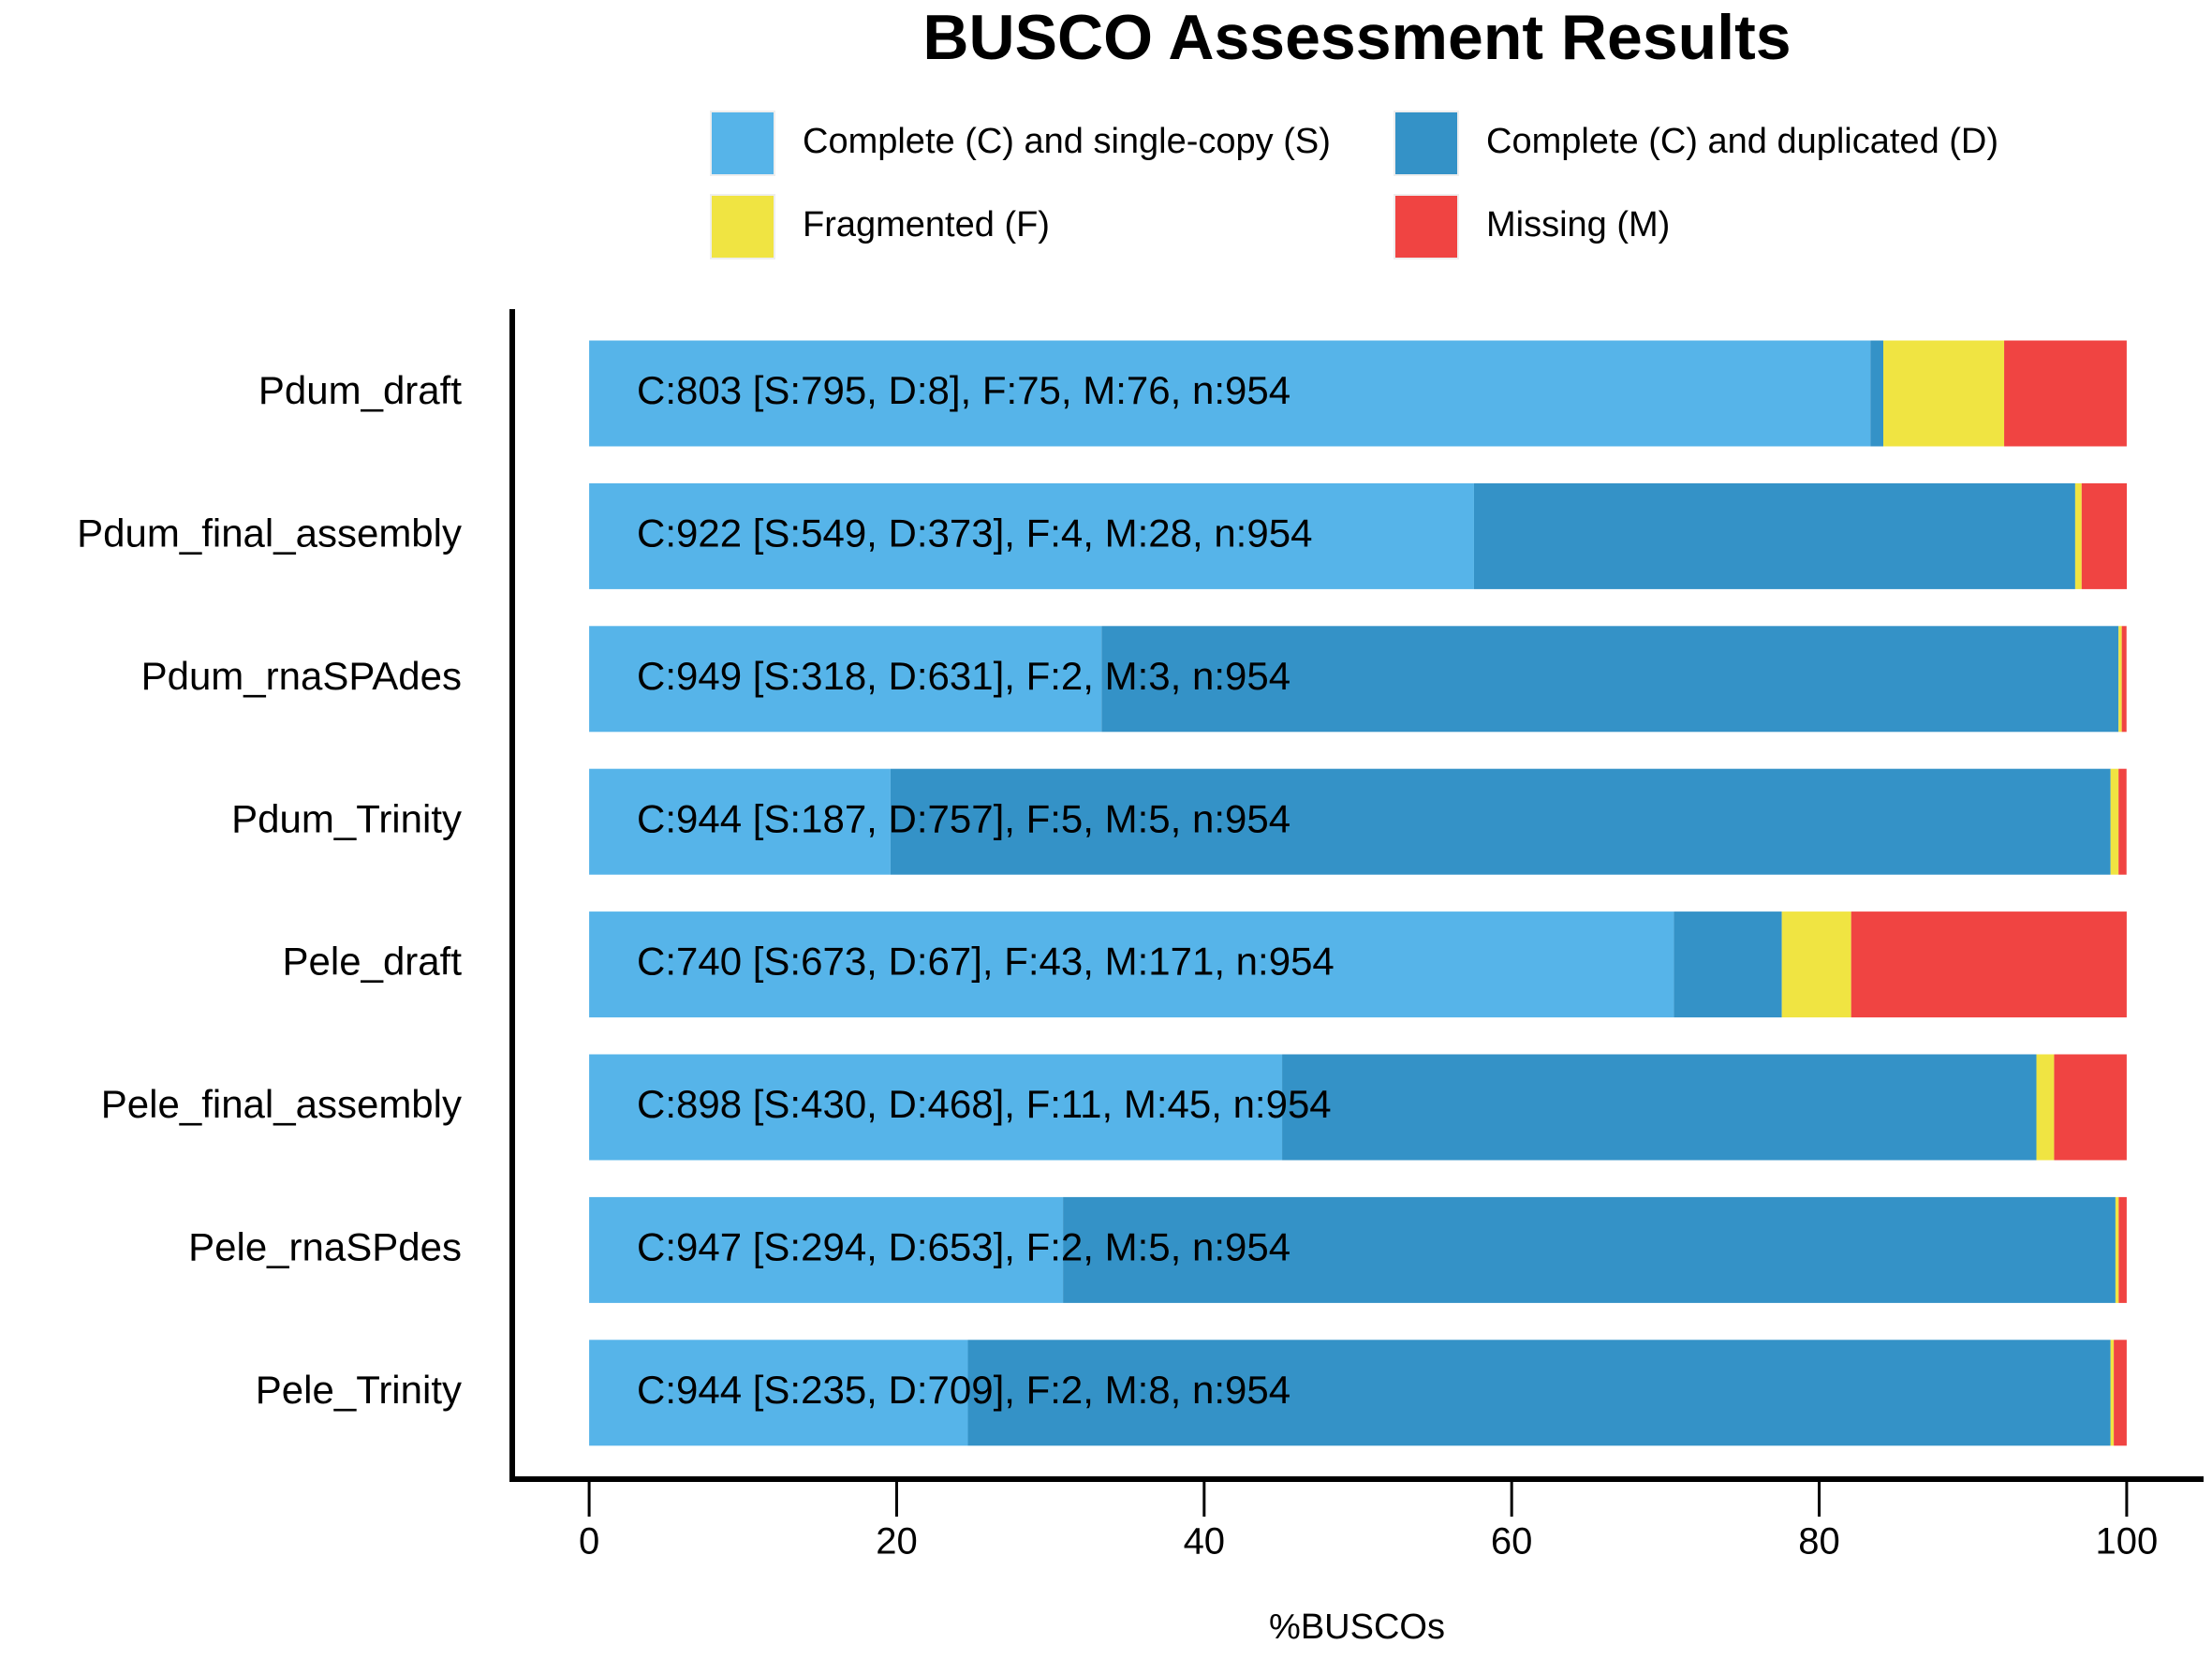  I want to click on chart-title: BUSCO Assessment Results, so click(1357, 37).